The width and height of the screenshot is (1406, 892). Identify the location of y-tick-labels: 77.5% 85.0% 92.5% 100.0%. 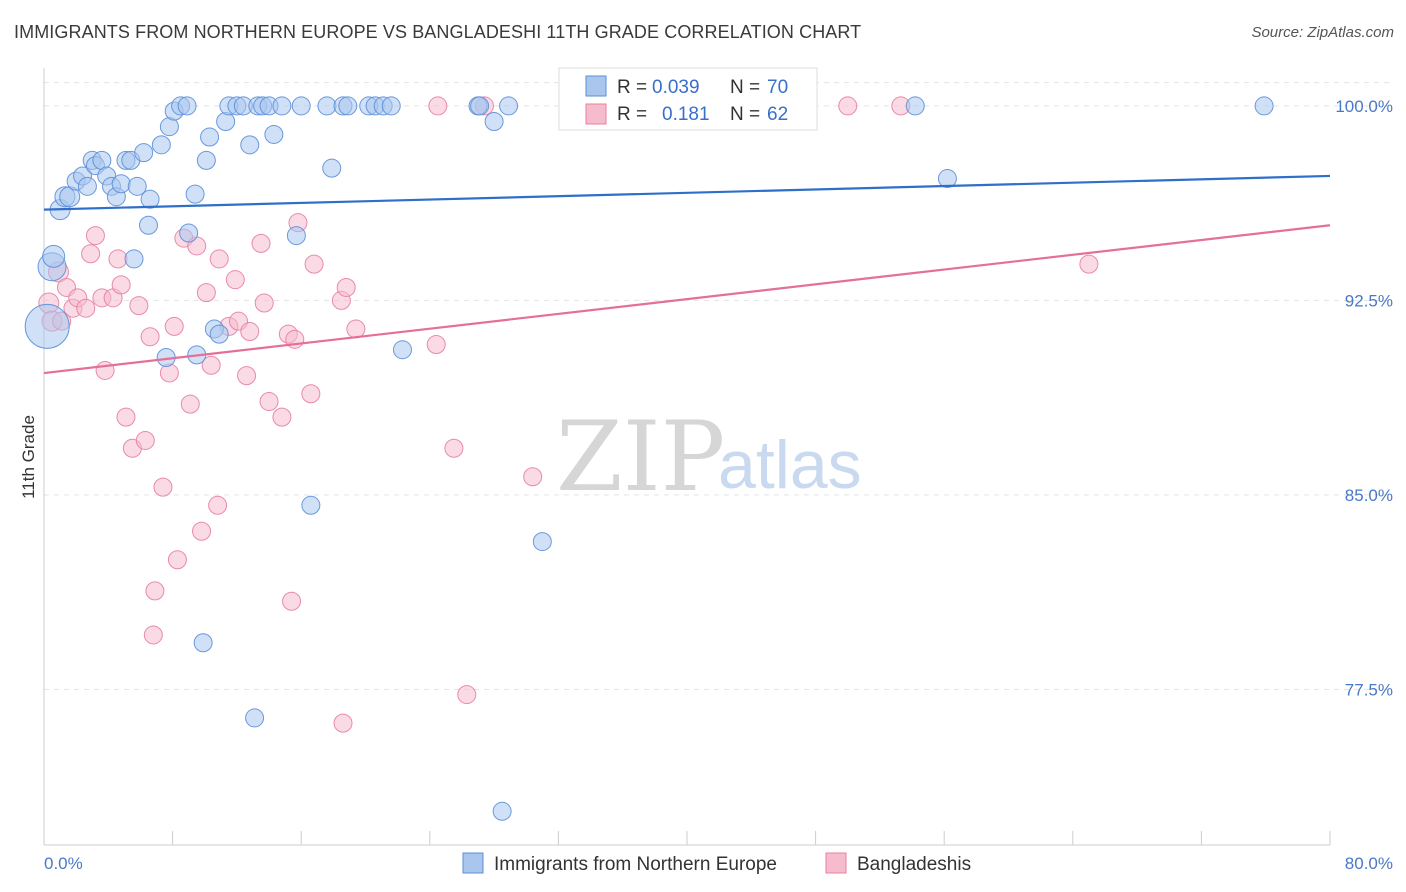
(1364, 398).